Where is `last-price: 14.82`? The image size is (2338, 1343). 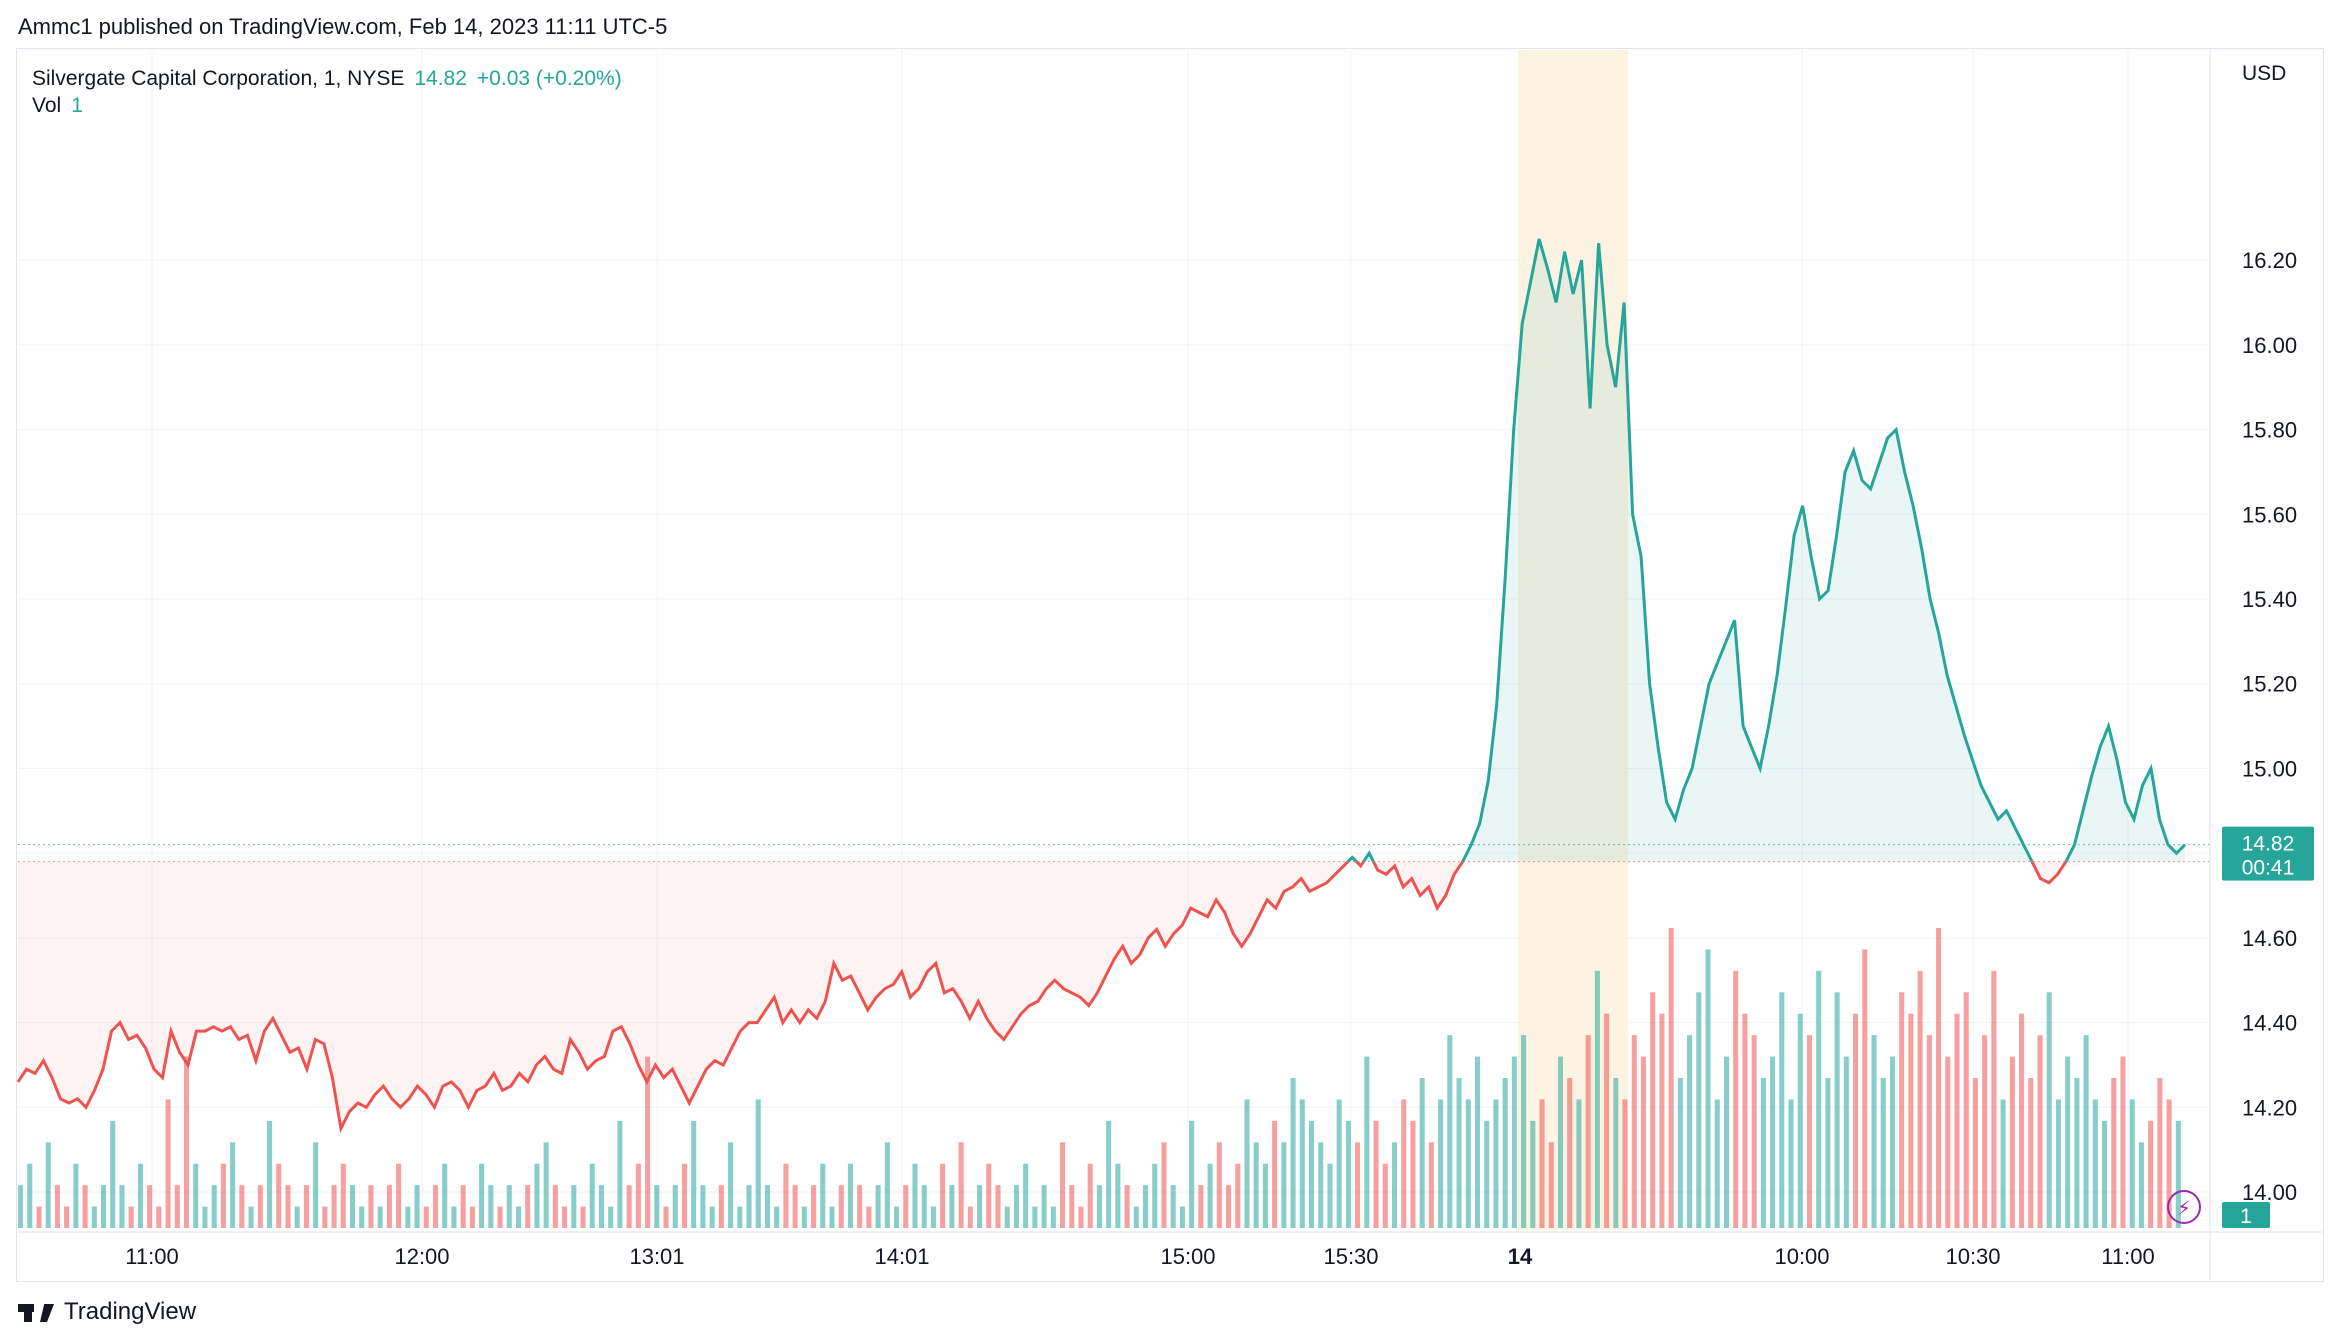 last-price: 14.82 is located at coordinates (440, 78).